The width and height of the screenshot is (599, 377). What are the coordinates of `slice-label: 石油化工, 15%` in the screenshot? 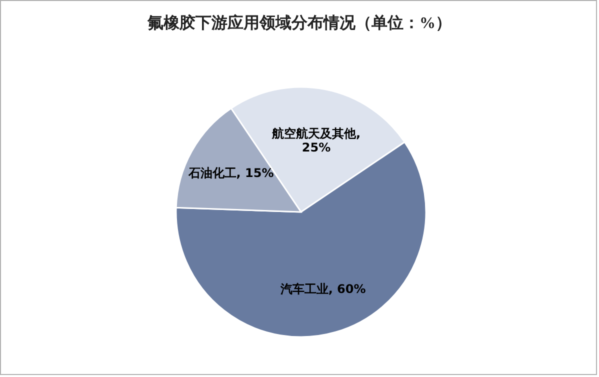 It's located at (230, 173).